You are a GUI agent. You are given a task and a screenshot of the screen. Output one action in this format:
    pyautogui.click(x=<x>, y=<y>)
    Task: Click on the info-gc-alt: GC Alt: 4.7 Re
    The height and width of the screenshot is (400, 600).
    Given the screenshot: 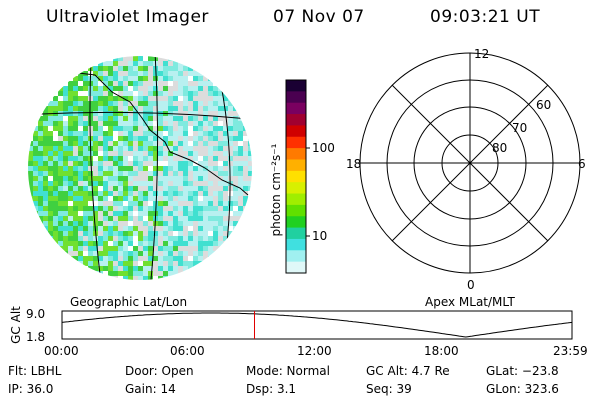 What is the action you would take?
    pyautogui.click(x=408, y=371)
    